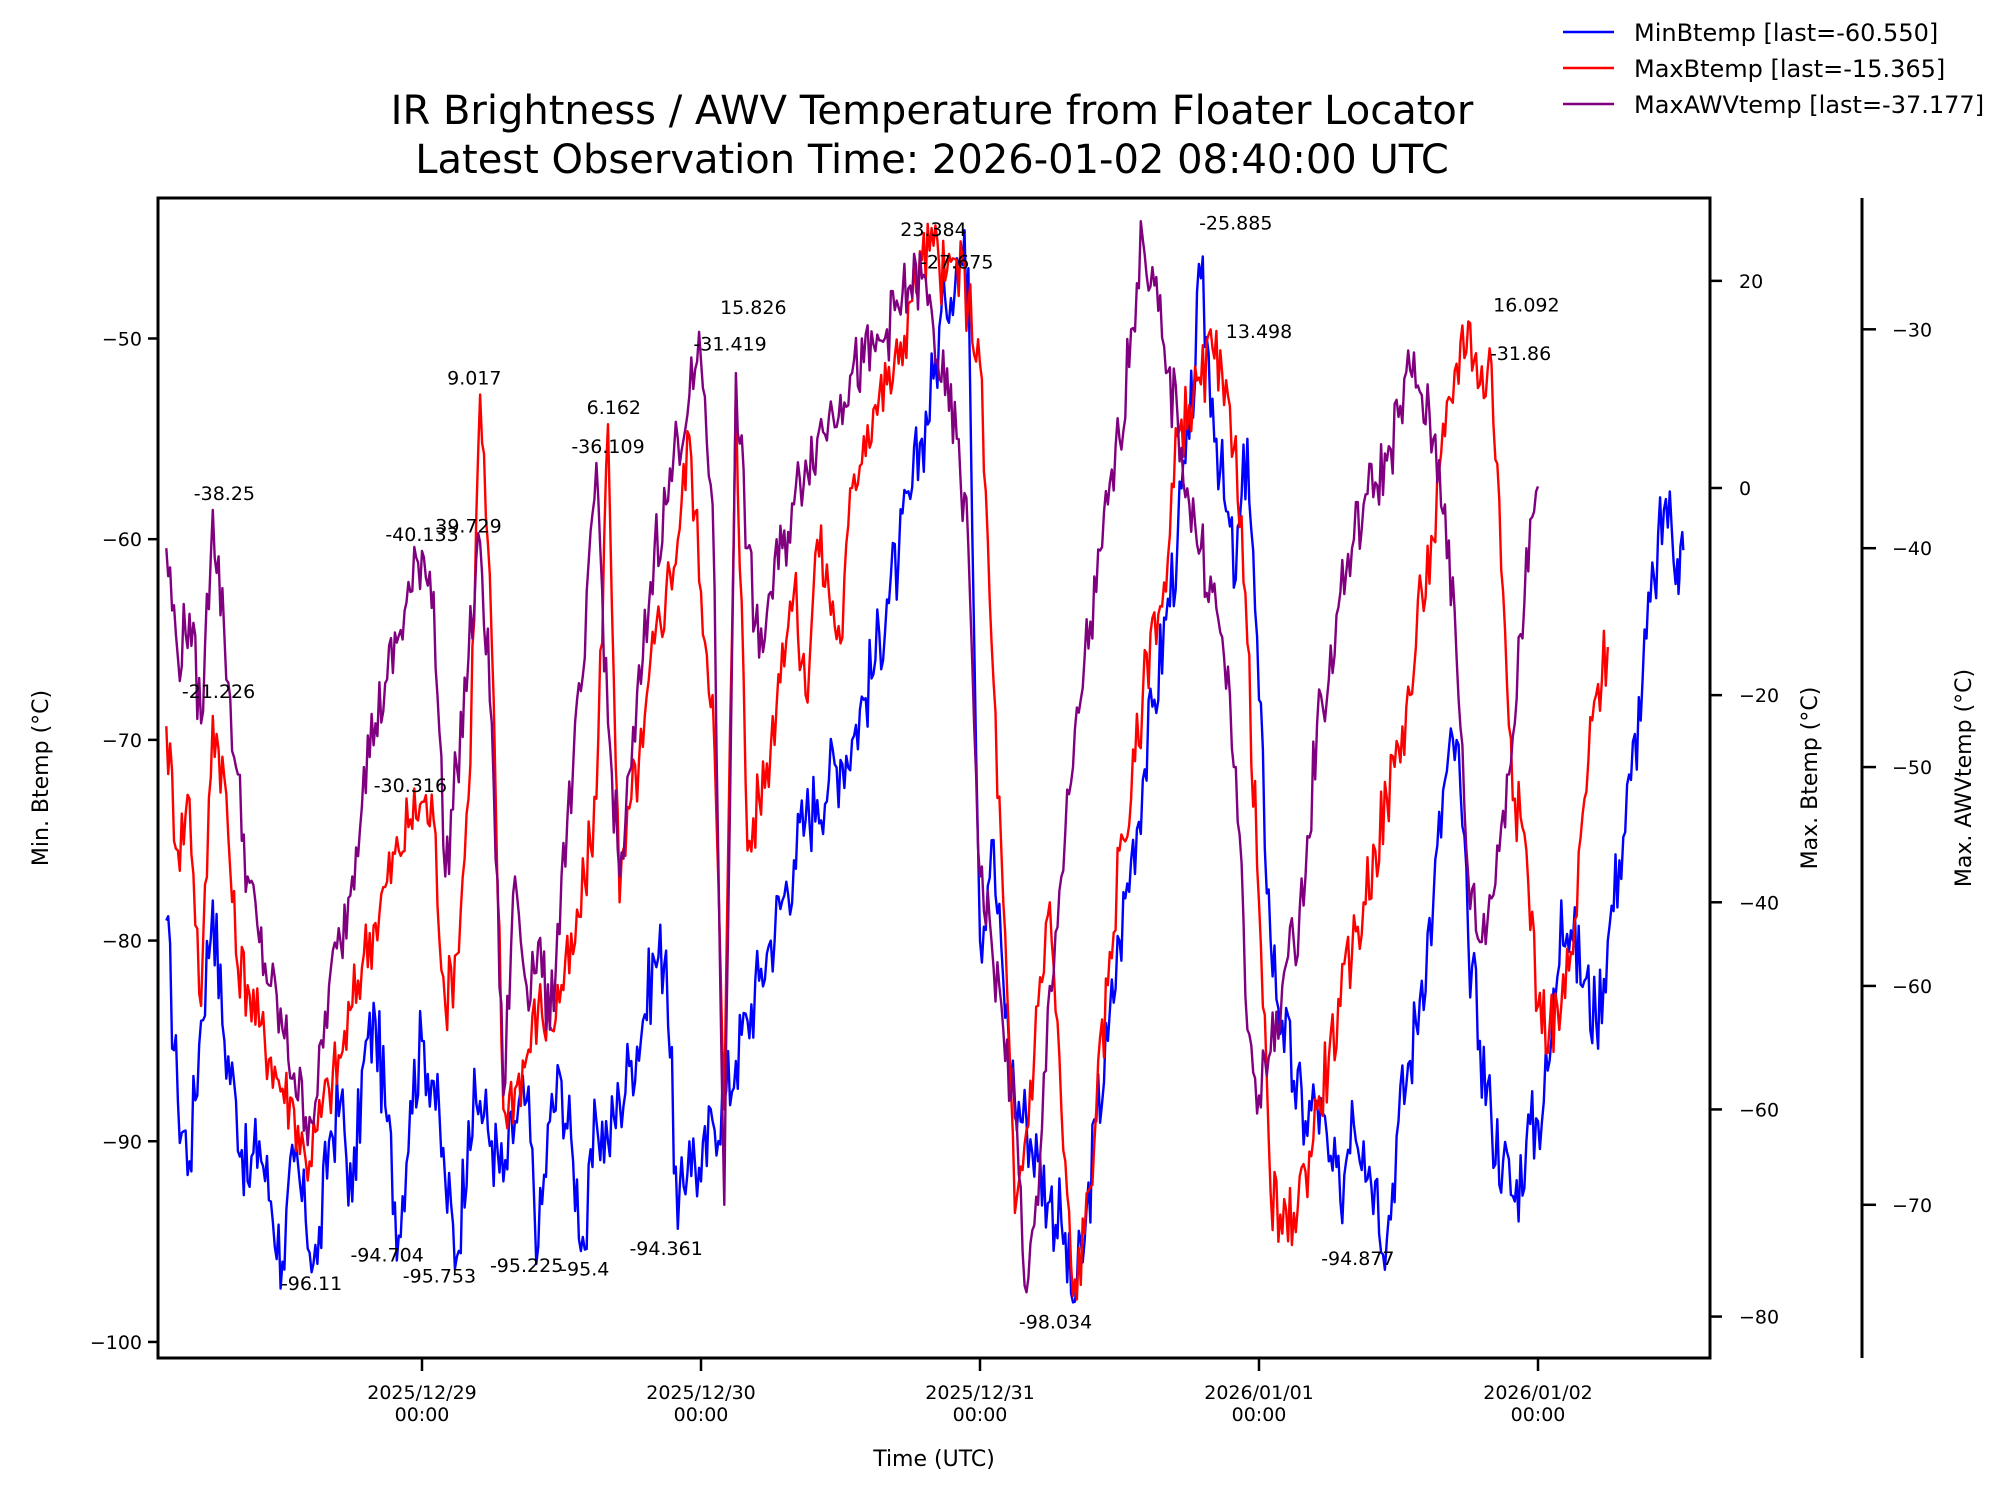 This screenshot has width=2012, height=1495. What do you see at coordinates (474, 379) in the screenshot?
I see `annotation-maxbtemp: 9.017` at bounding box center [474, 379].